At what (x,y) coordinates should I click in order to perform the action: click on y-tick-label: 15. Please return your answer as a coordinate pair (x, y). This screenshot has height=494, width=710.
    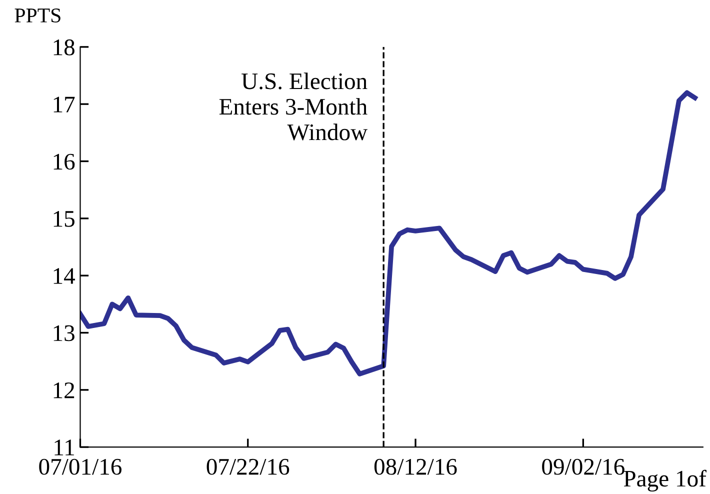
    Looking at the image, I should click on (64, 219).